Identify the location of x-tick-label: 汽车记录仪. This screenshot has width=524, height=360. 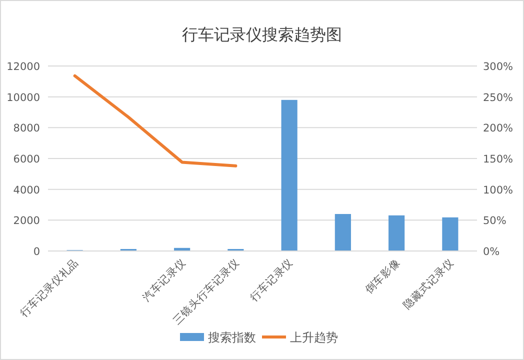
(164, 280).